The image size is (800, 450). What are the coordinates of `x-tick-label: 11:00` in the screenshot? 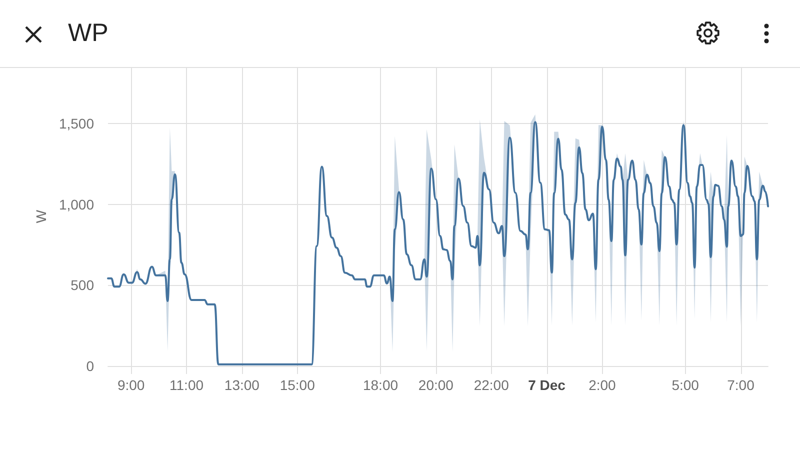 It's located at (187, 385).